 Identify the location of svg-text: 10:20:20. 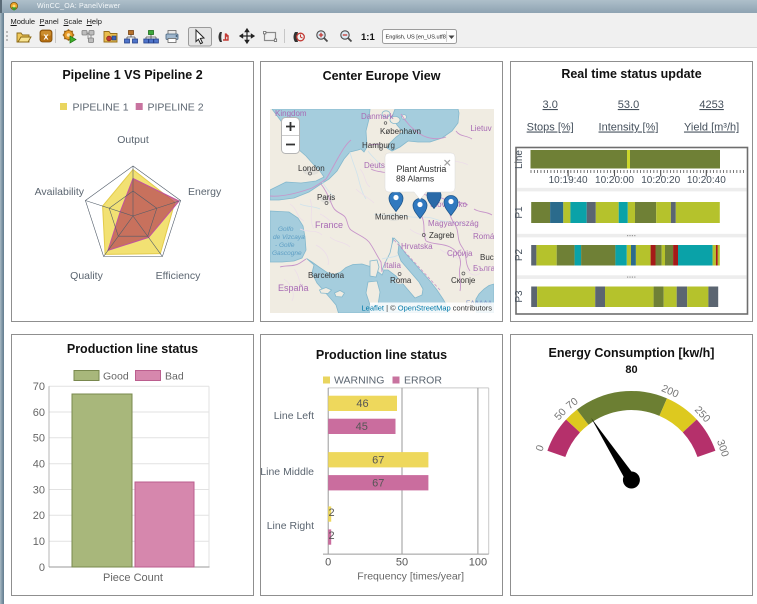
(660, 180).